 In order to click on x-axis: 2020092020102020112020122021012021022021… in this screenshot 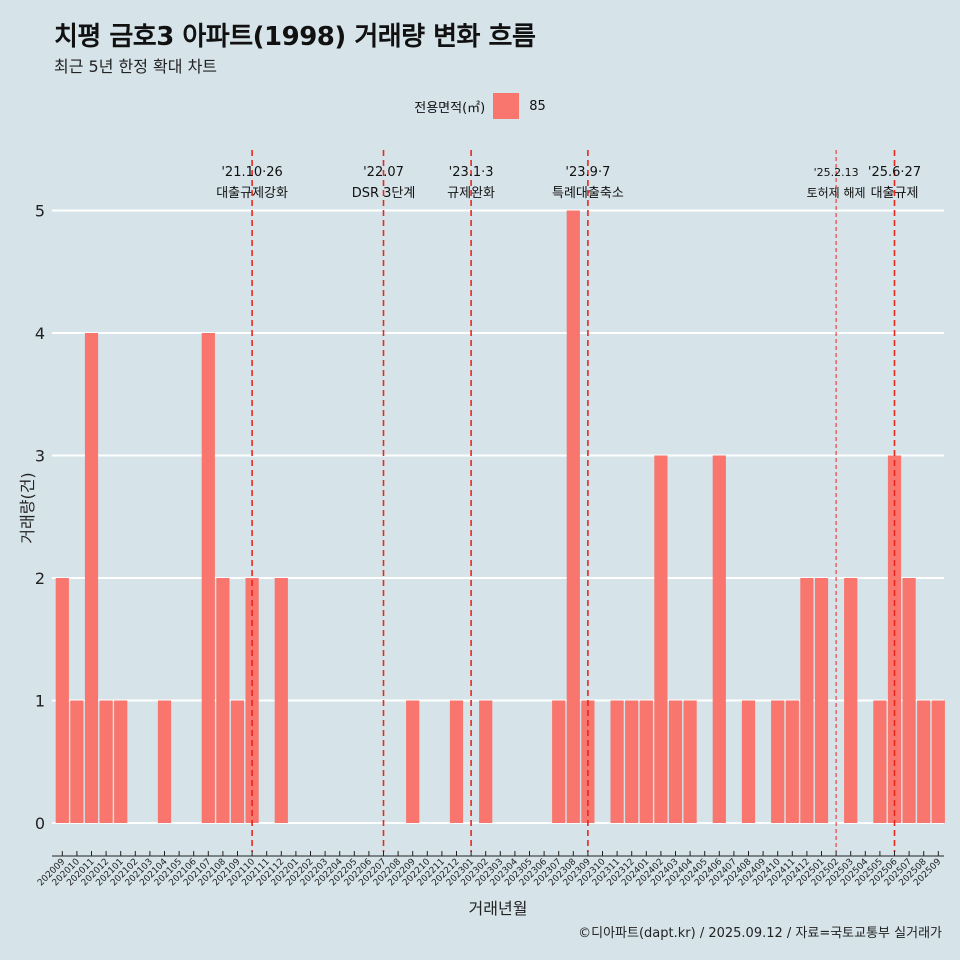, I will do `click(490, 869)`.